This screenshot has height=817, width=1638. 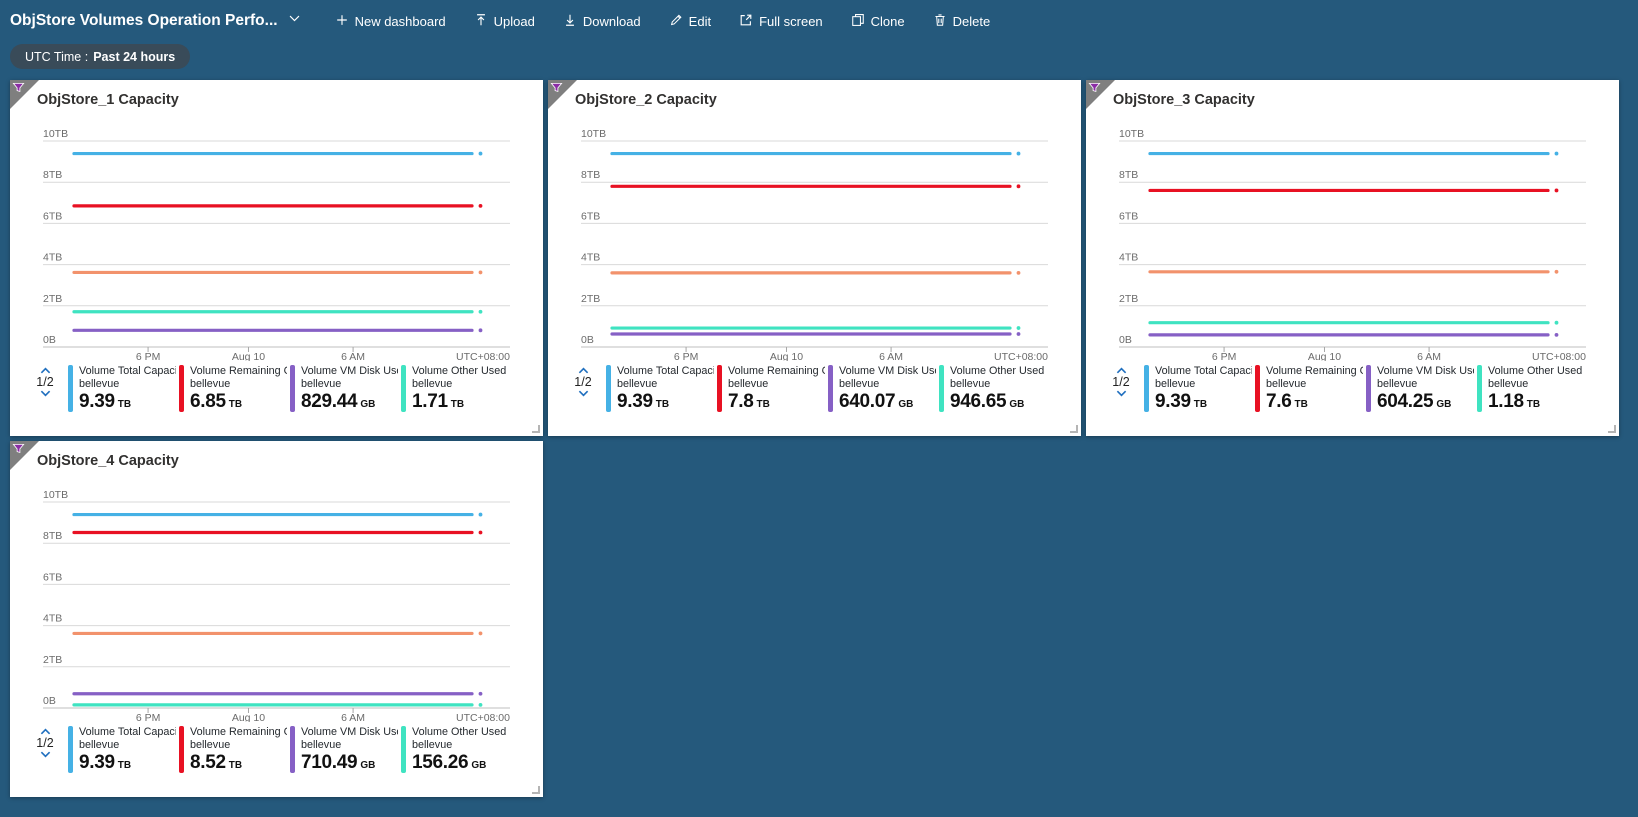 I want to click on toolbar-button-new-dashboard: New dashboard, so click(x=390, y=21).